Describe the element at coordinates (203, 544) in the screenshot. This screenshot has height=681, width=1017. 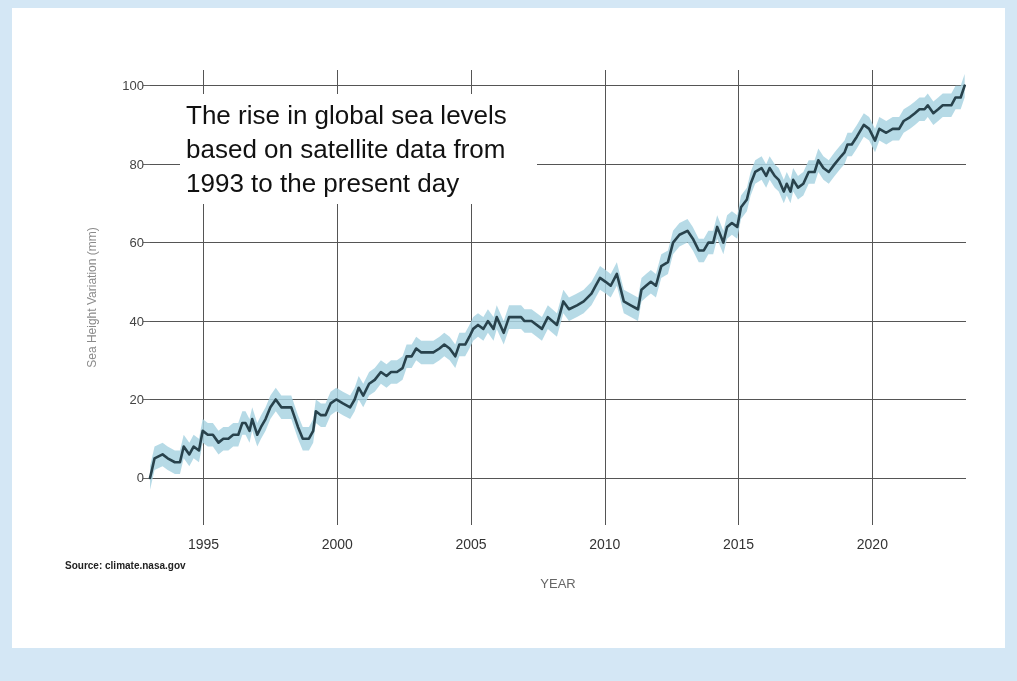
I see `x-tick-label: 1995` at that location.